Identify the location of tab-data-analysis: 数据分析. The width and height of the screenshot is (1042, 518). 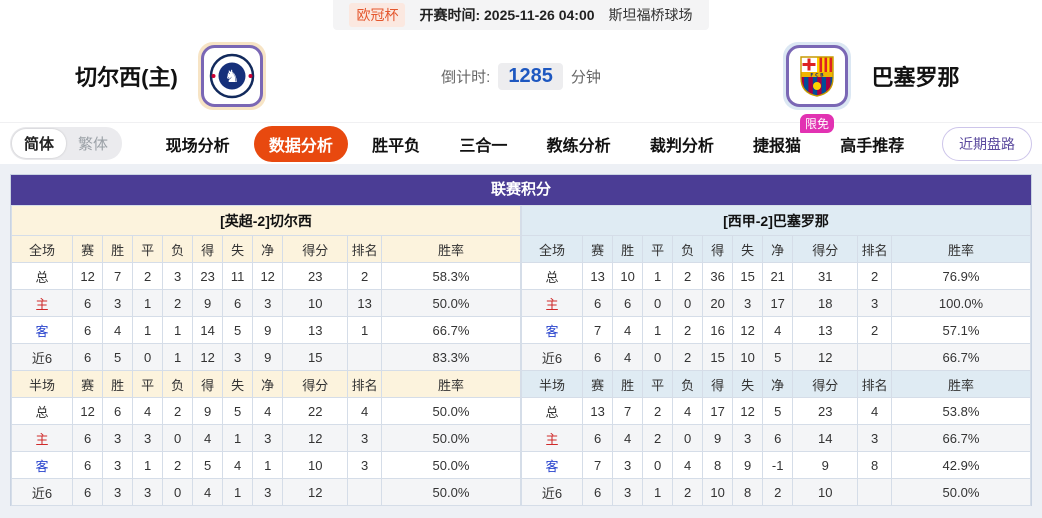
(300, 143).